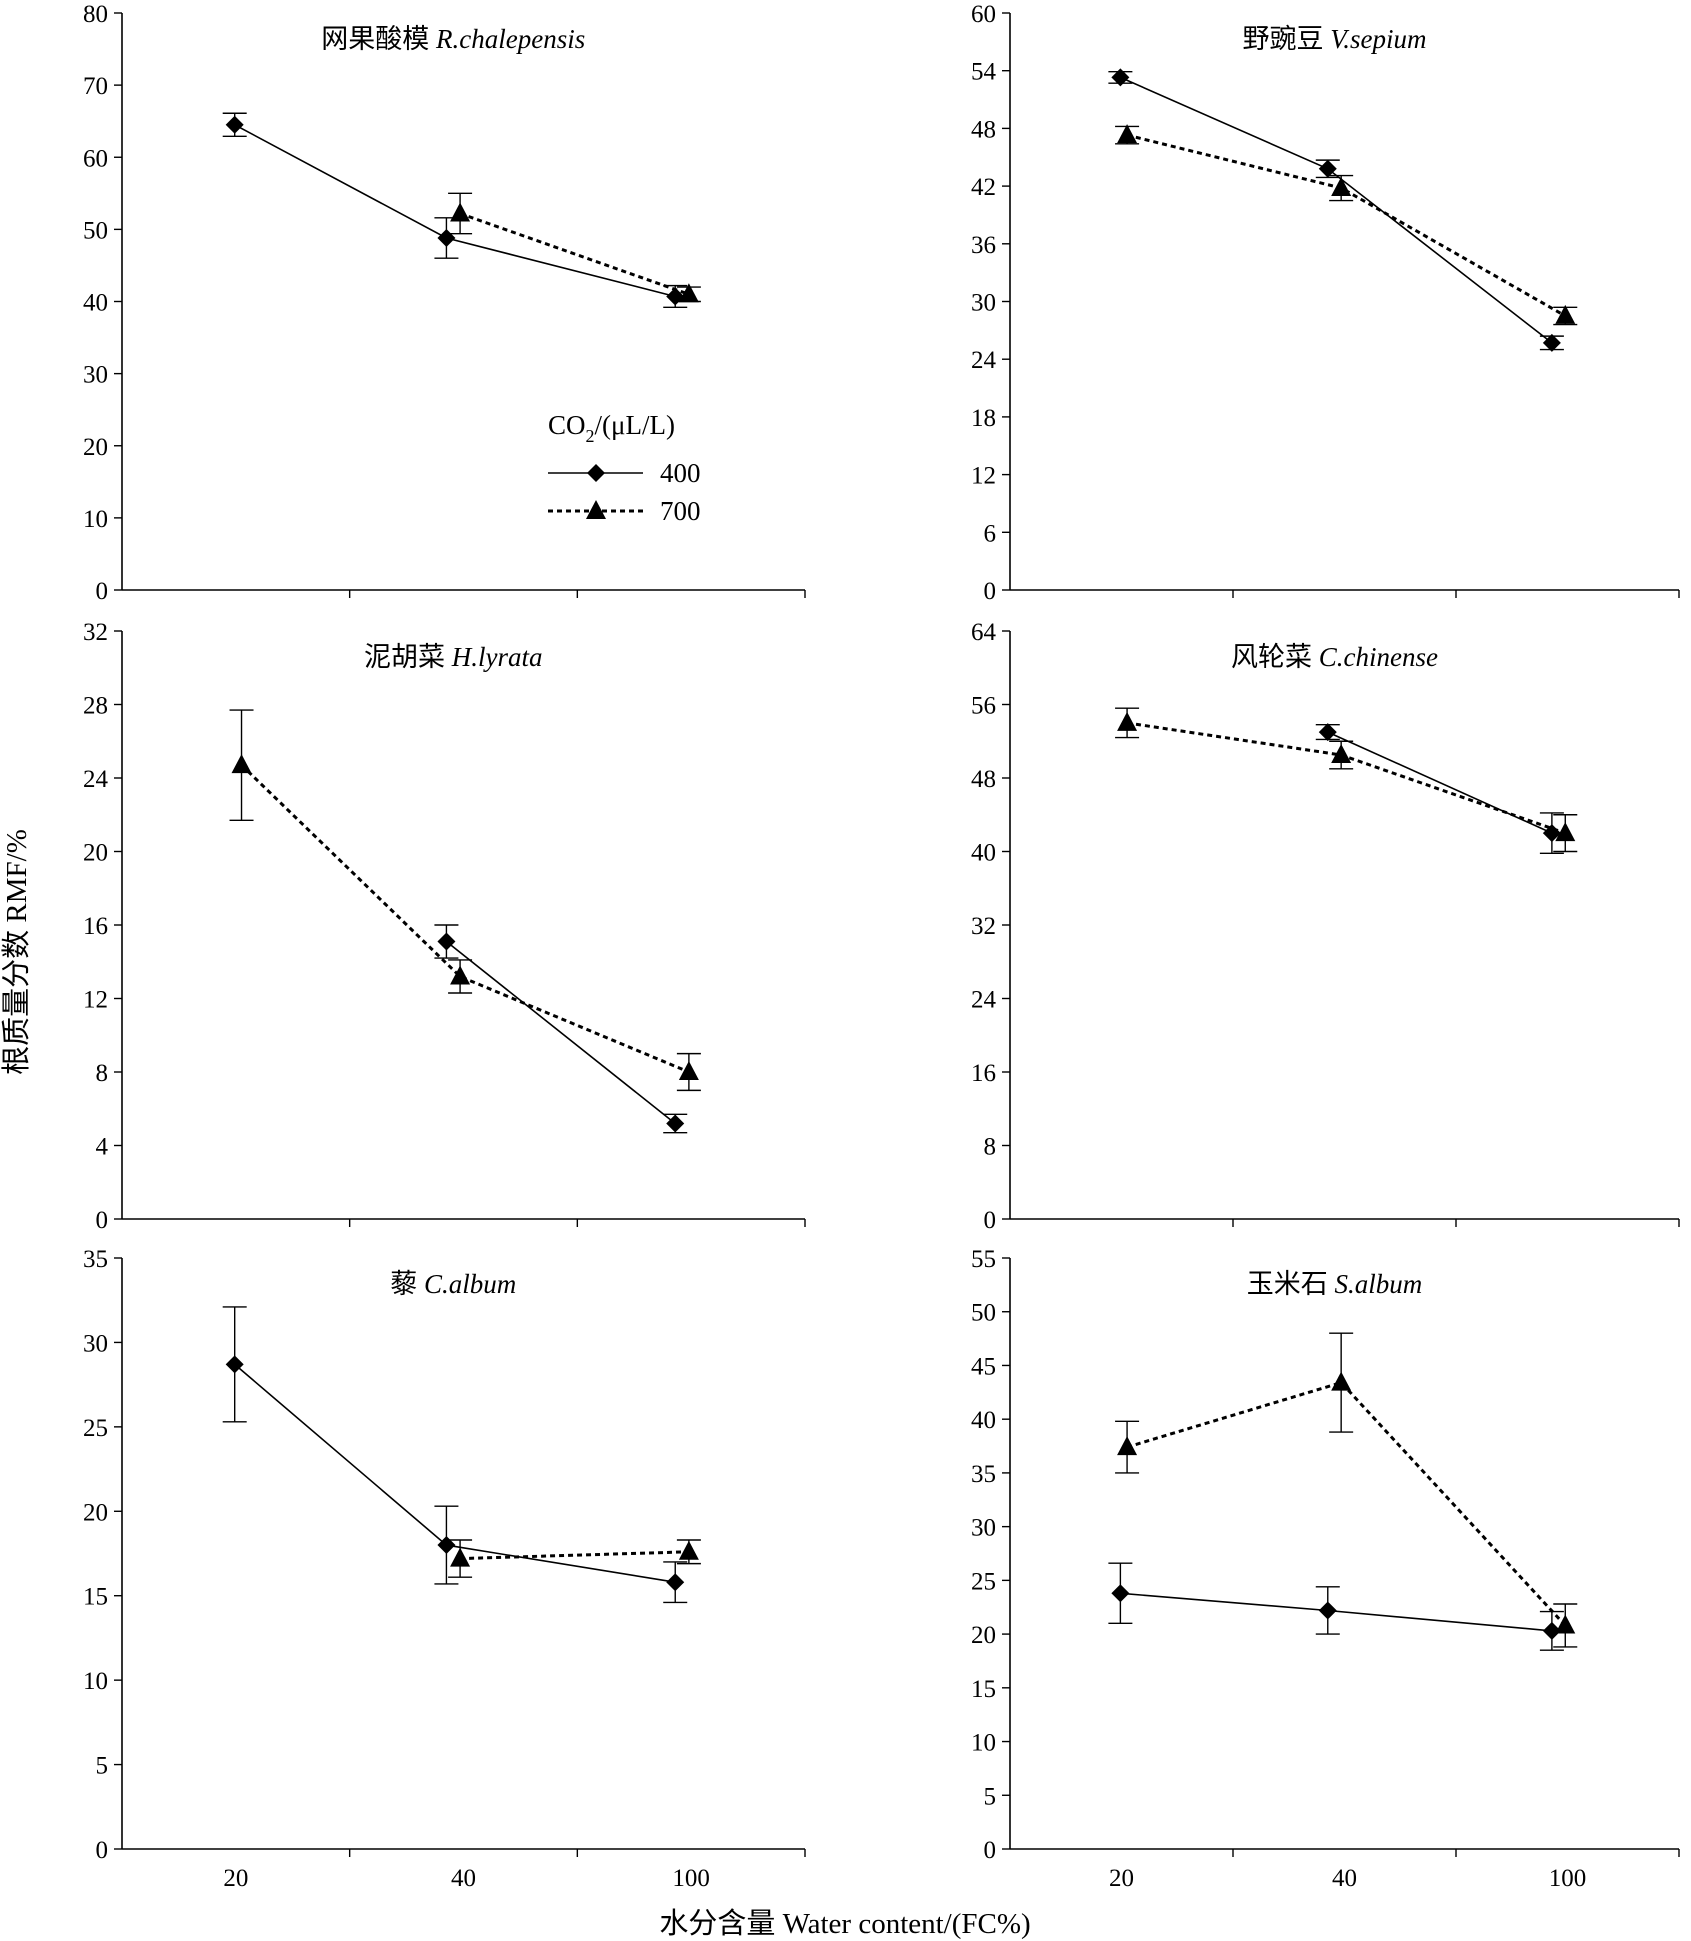  Describe the element at coordinates (984, 632) in the screenshot. I see `y-tick-label: 64` at that location.